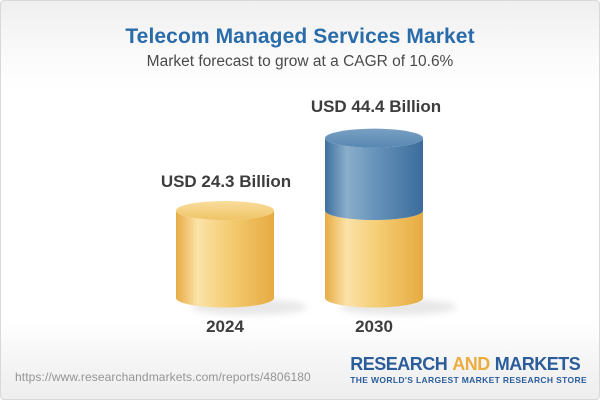 The image size is (600, 401). What do you see at coordinates (374, 326) in the screenshot?
I see `category-label-2030: 2030` at bounding box center [374, 326].